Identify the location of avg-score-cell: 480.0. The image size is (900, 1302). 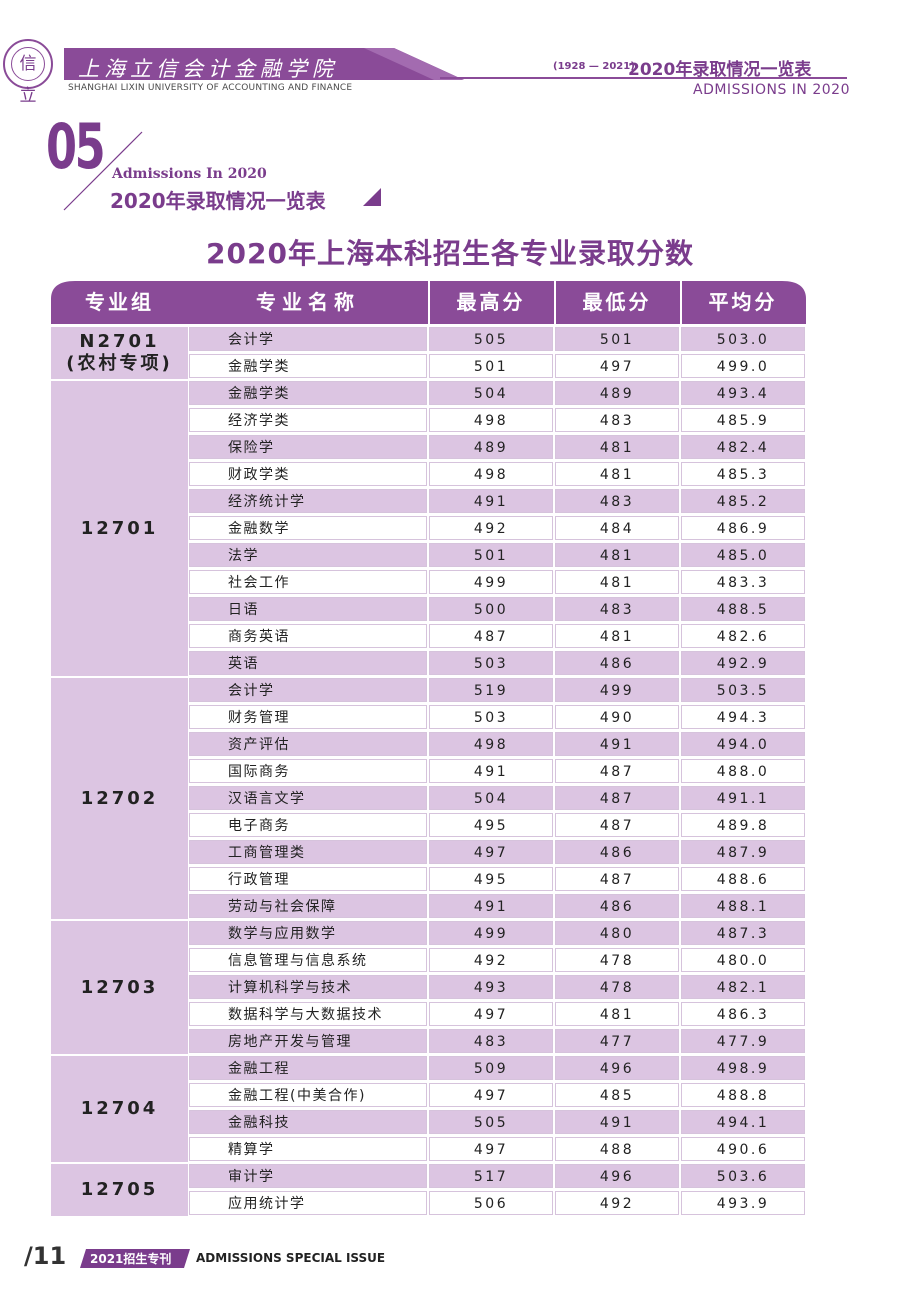
(743, 960).